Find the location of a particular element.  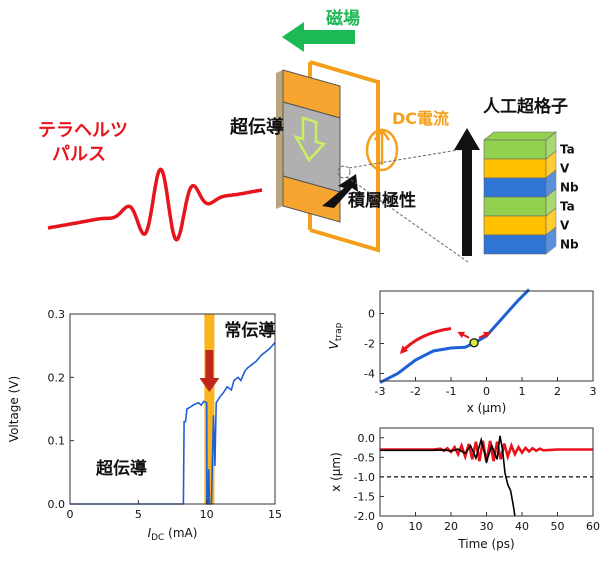

y-tick-label: -4 is located at coordinates (369, 374).